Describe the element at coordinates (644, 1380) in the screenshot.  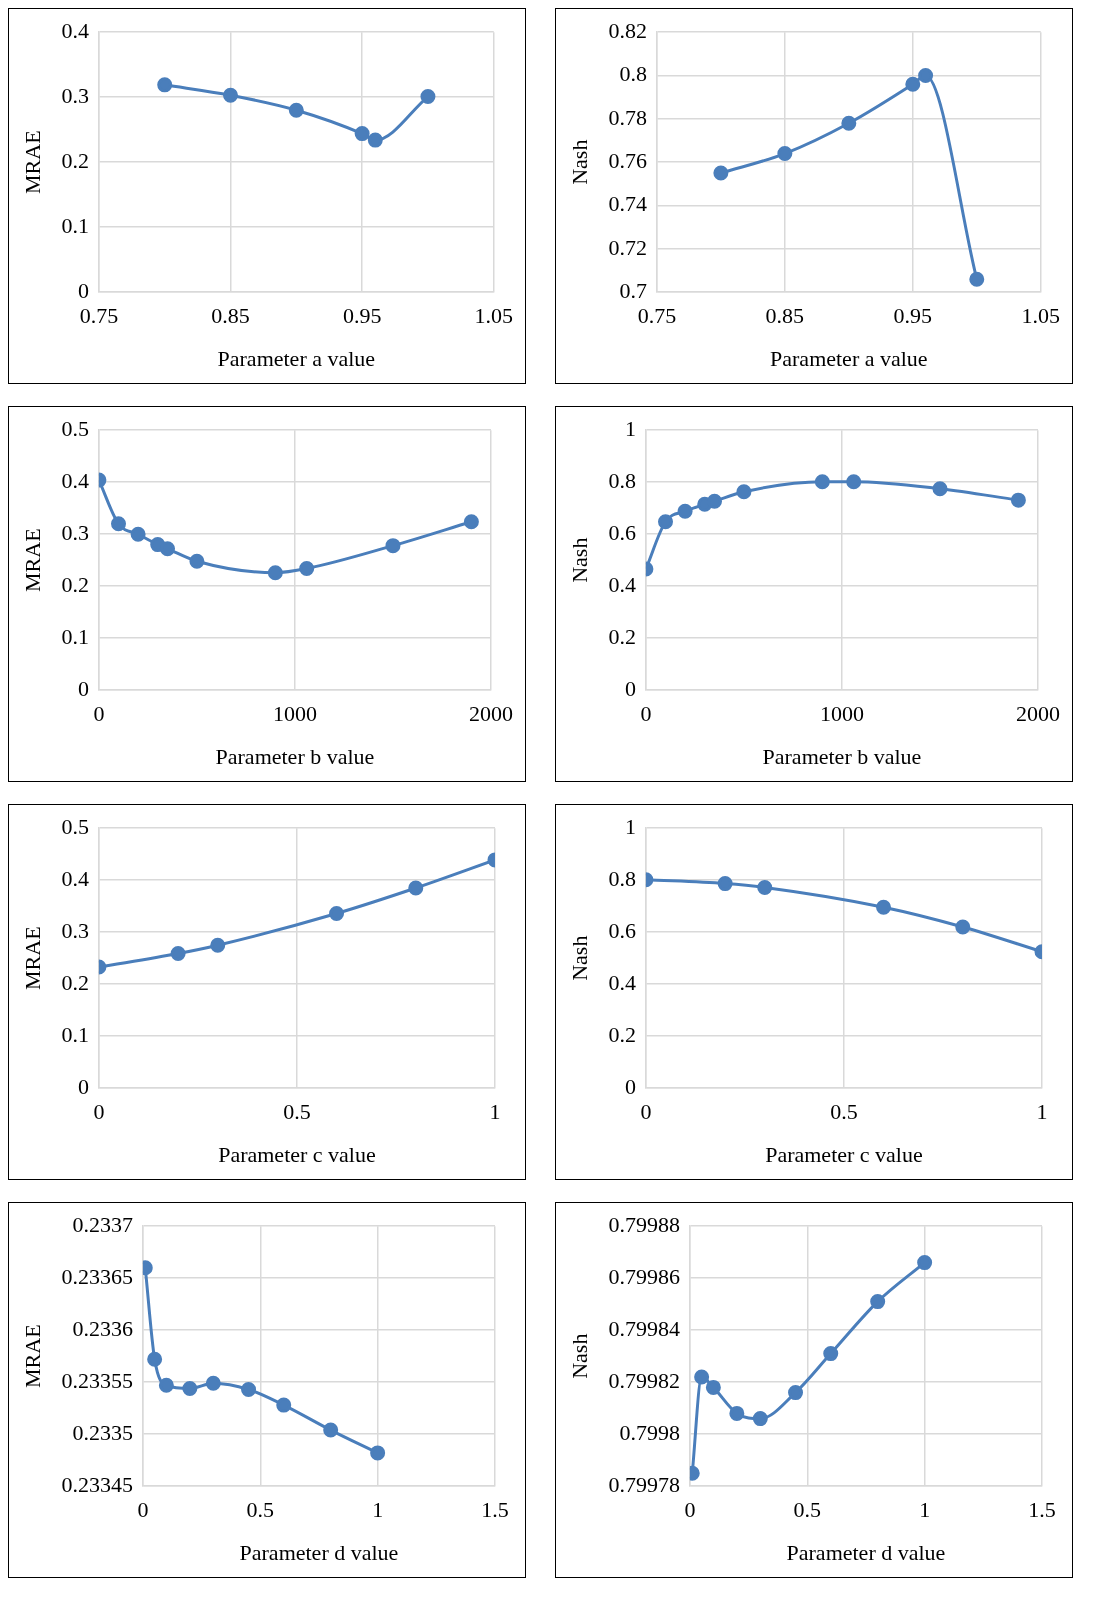
I see `y-tick-label: 0.79982` at that location.